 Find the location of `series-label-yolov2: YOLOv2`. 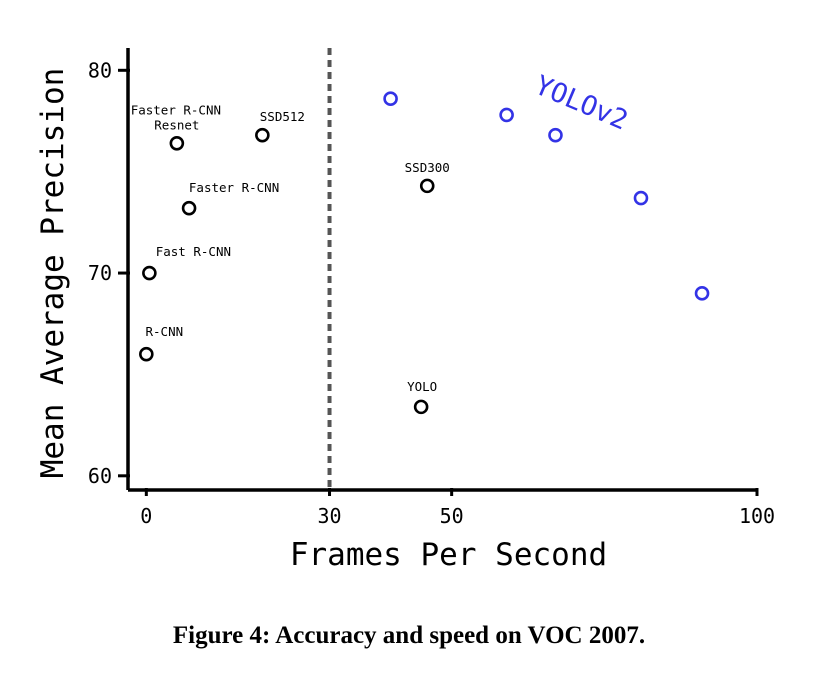

series-label-yolov2: YOLOv2 is located at coordinates (581, 103).